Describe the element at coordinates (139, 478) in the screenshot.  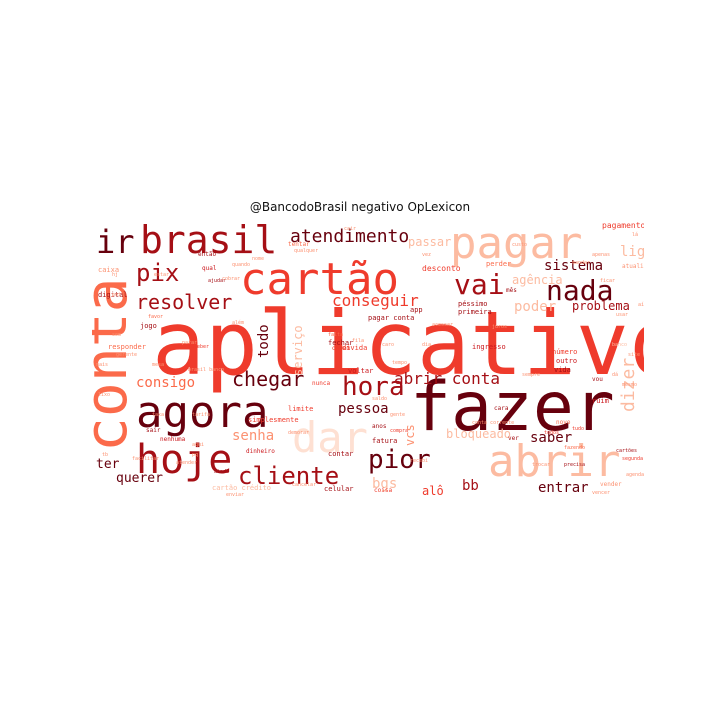
I see `word-cloud-word: querer` at that location.